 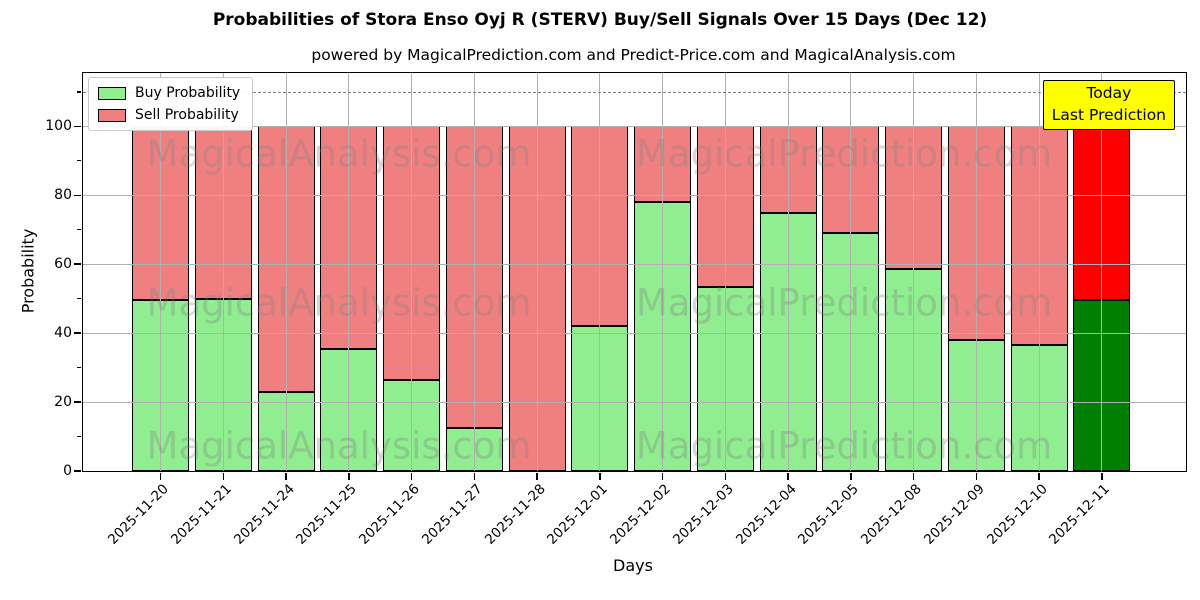 I want to click on x-tick-label-text: 2025-12-11, so click(x=1080, y=514).